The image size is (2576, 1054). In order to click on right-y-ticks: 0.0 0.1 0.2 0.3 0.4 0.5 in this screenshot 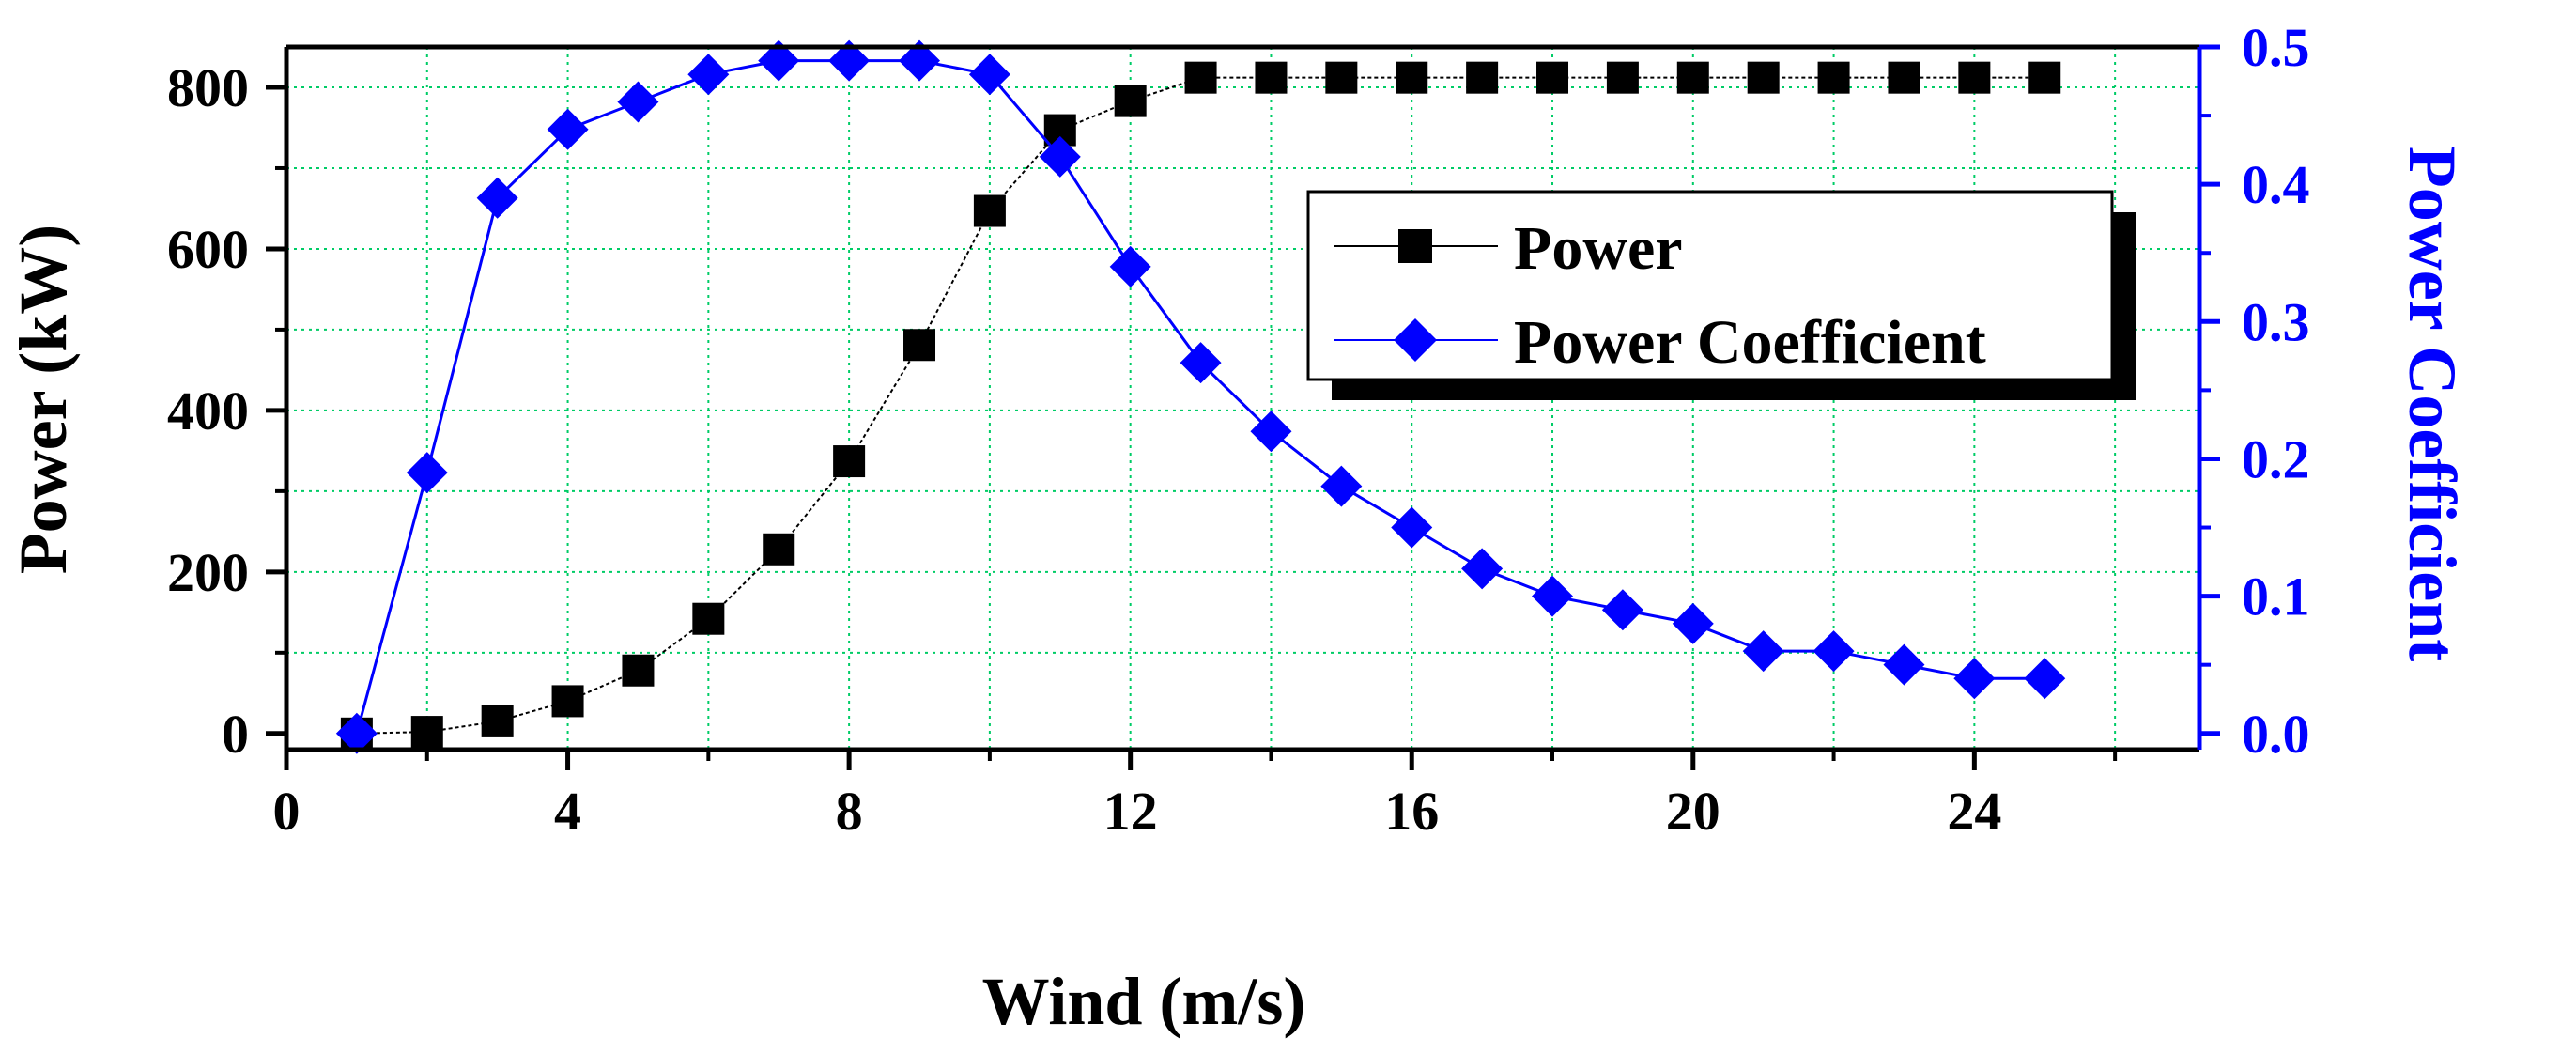, I will do `click(2254, 391)`.